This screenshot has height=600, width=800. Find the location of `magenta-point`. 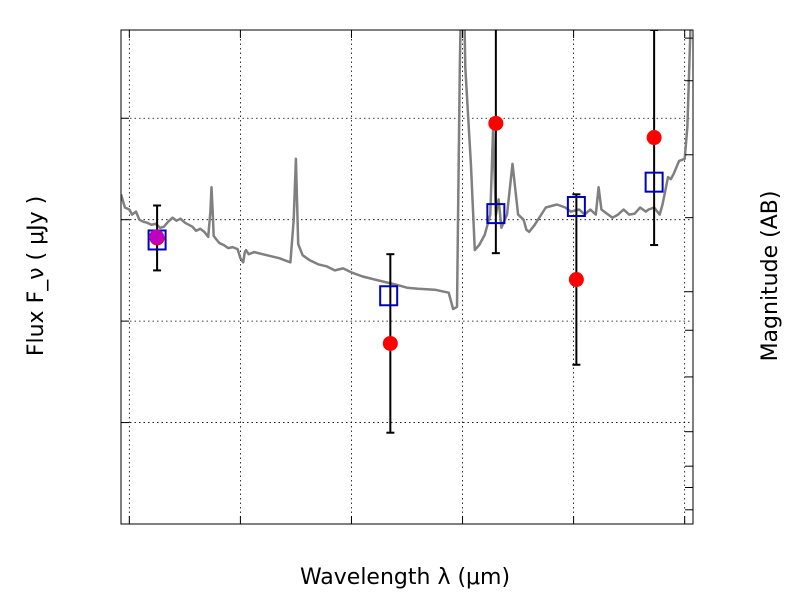

magenta-point is located at coordinates (157, 237).